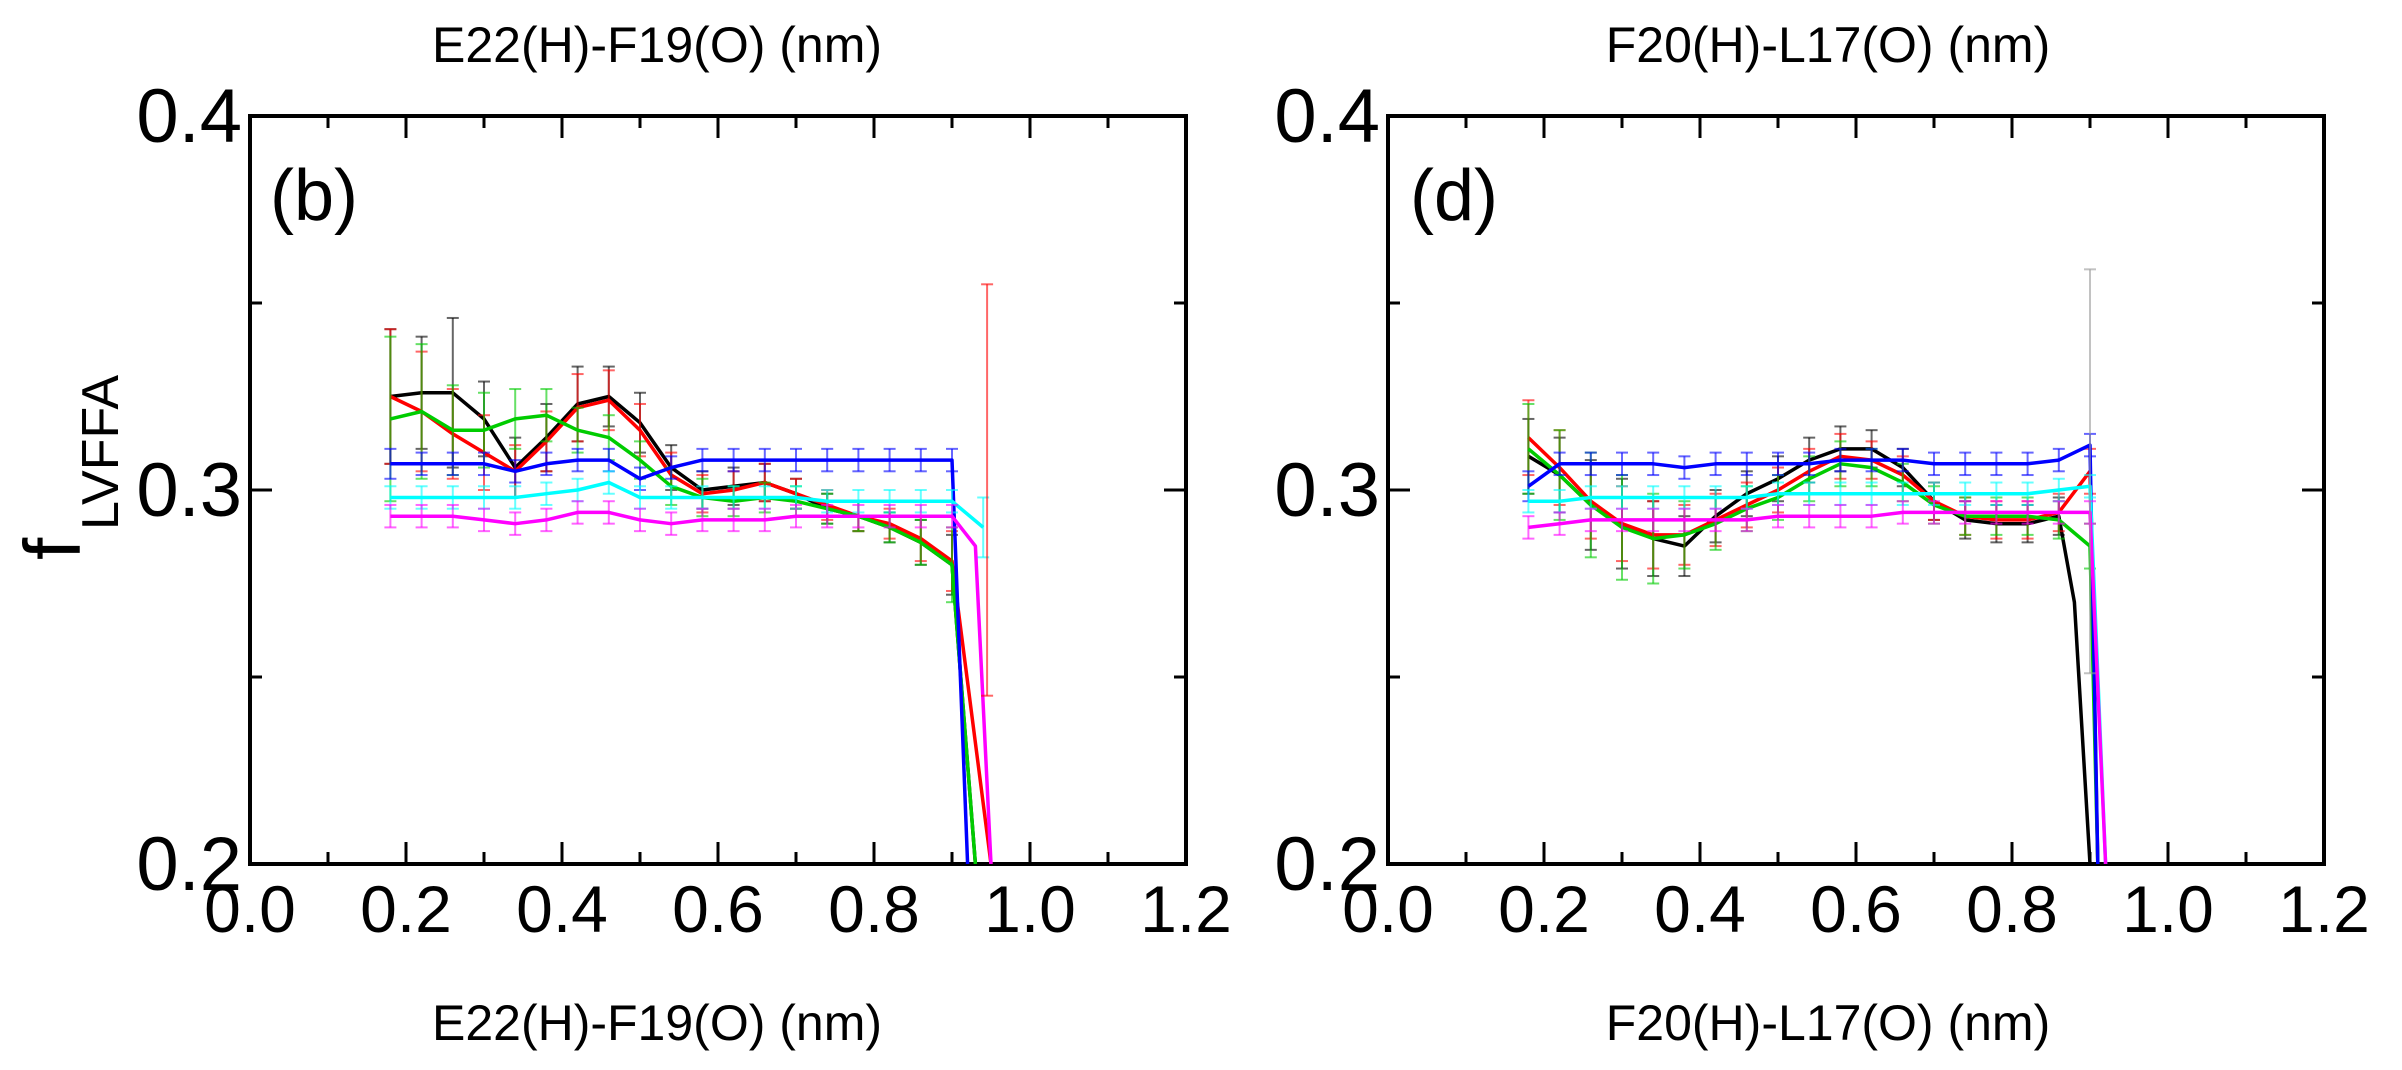 This screenshot has height=1070, width=2402. What do you see at coordinates (250, 909) in the screenshot?
I see `panel-b-x-tick-label: 0.0` at bounding box center [250, 909].